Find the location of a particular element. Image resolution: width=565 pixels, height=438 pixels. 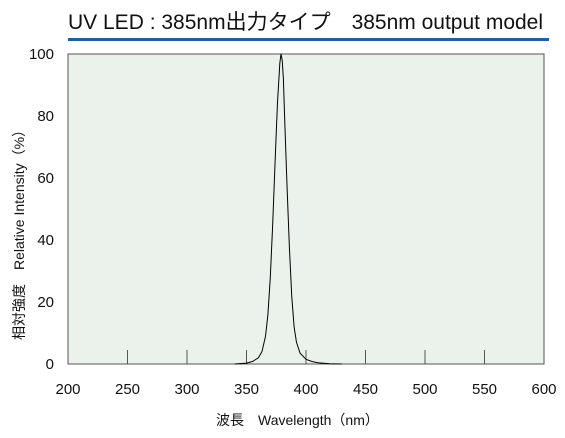

y-axis-ticks: 0 20 40 60 80 100 is located at coordinates (41, 209).